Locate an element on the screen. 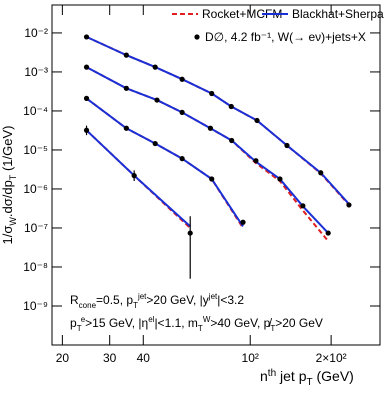 Image resolution: width=387 pixels, height=394 pixels. y-tick-label: 10⁻⁶ is located at coordinates (35, 189).